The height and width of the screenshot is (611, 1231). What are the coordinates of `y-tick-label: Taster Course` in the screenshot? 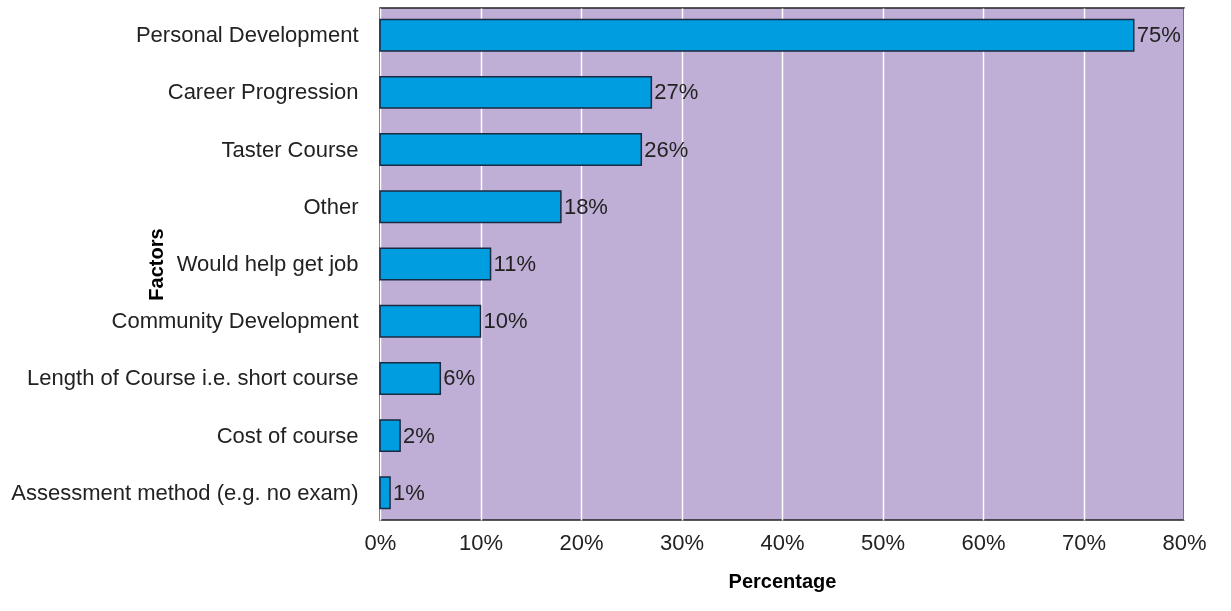 It's located at (290, 149).